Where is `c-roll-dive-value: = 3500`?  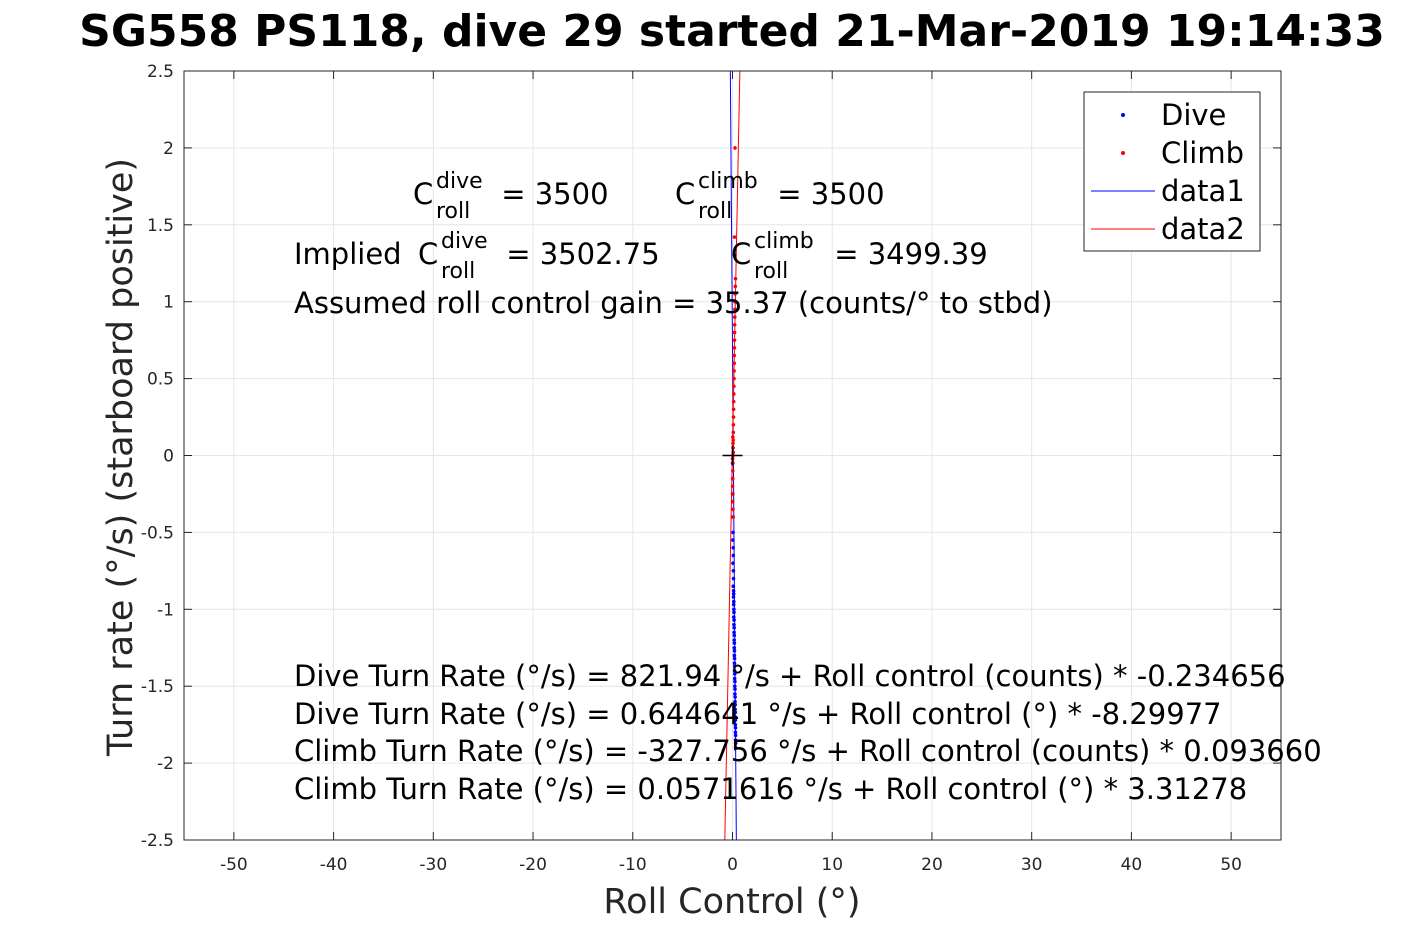
c-roll-dive-value: = 3500 is located at coordinates (550, 194).